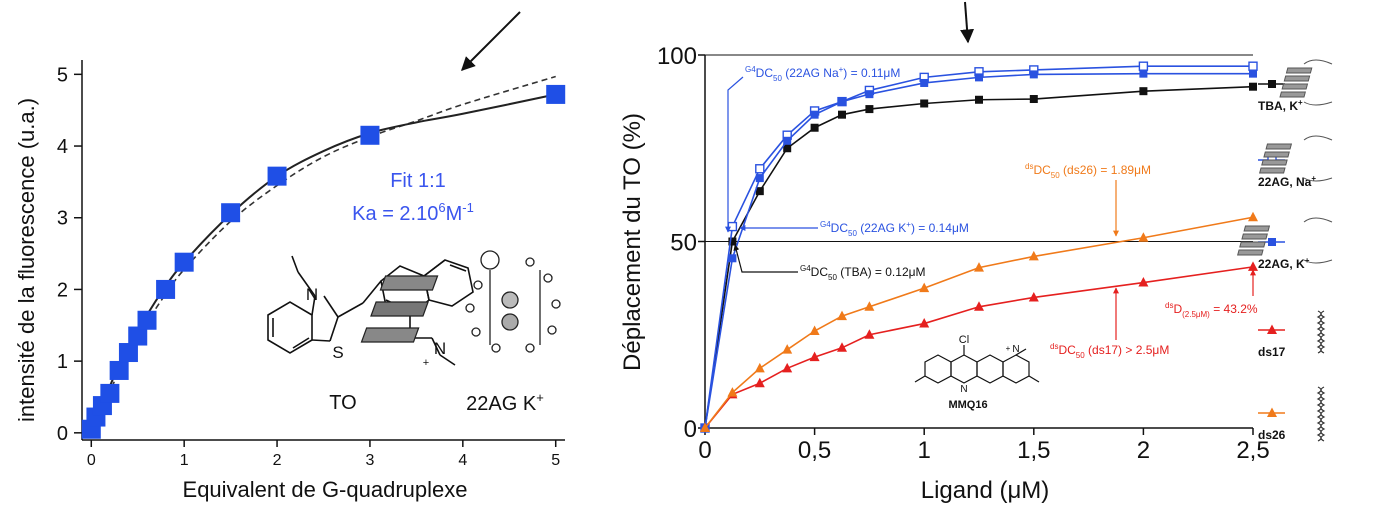 Image resolution: width=1377 pixels, height=507 pixels. What do you see at coordinates (1088, 199) in the screenshot?
I see `annotation-ds26: dsDC50 (ds26) = 1.89μM` at bounding box center [1088, 199].